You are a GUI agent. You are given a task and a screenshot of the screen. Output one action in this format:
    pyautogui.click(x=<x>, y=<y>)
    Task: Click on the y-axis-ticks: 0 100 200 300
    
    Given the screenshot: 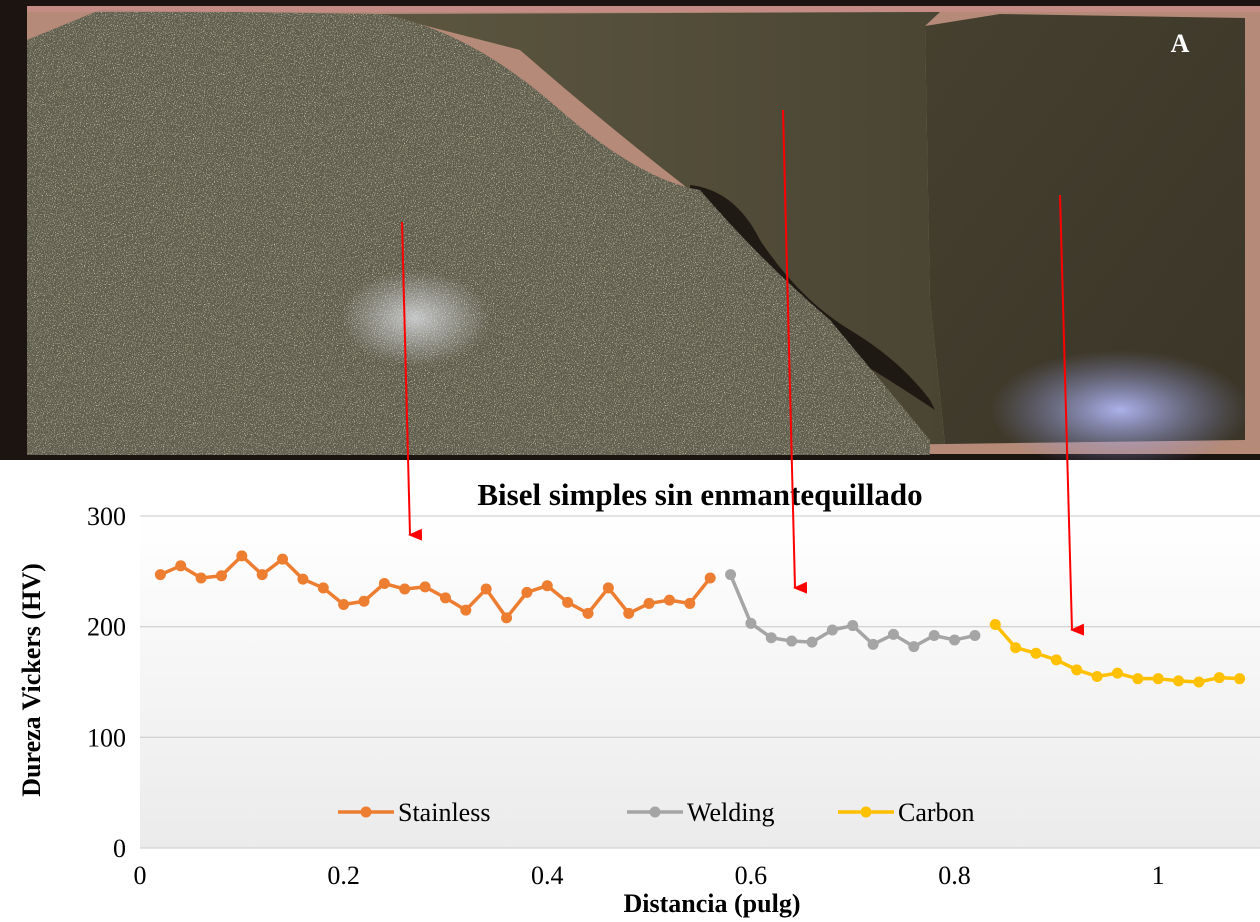 What is the action you would take?
    pyautogui.click(x=106, y=682)
    